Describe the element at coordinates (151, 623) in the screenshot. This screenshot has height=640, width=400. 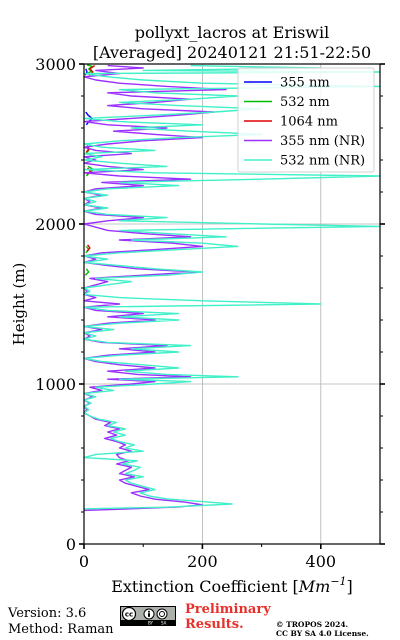
I see `svg-text: BY` at that location.